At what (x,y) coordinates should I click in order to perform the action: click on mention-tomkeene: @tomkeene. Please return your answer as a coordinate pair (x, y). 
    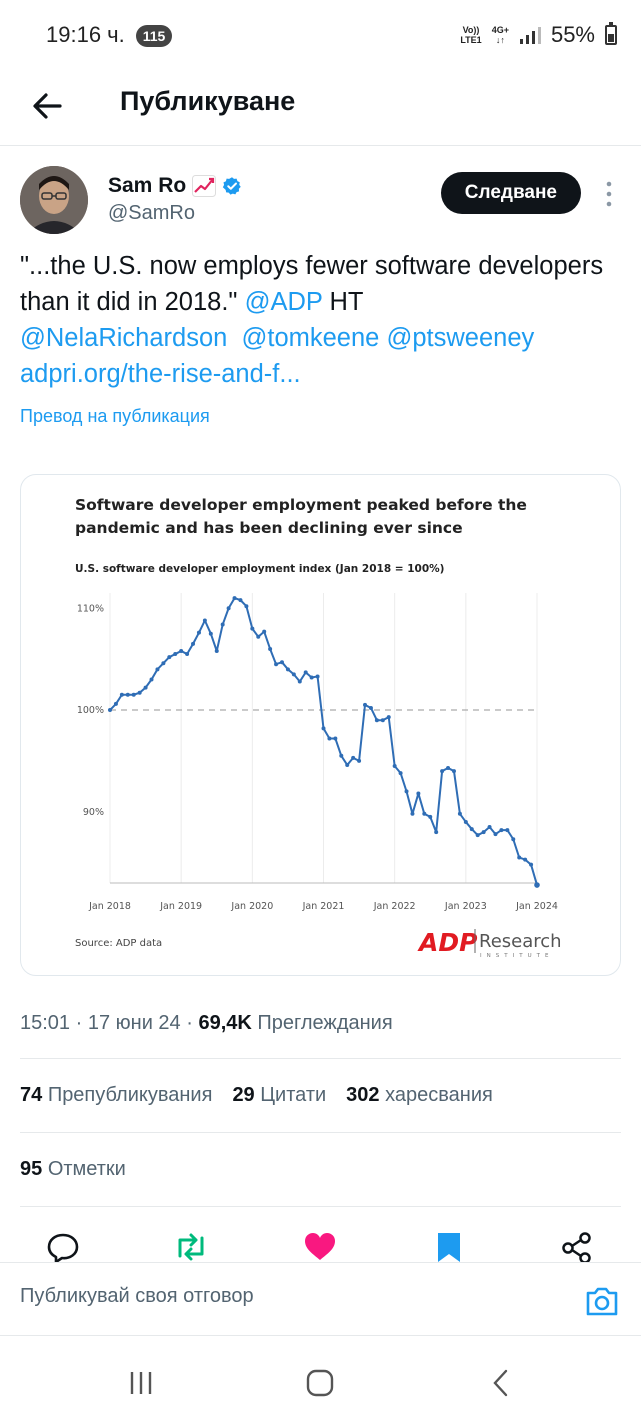
    Looking at the image, I should click on (310, 338).